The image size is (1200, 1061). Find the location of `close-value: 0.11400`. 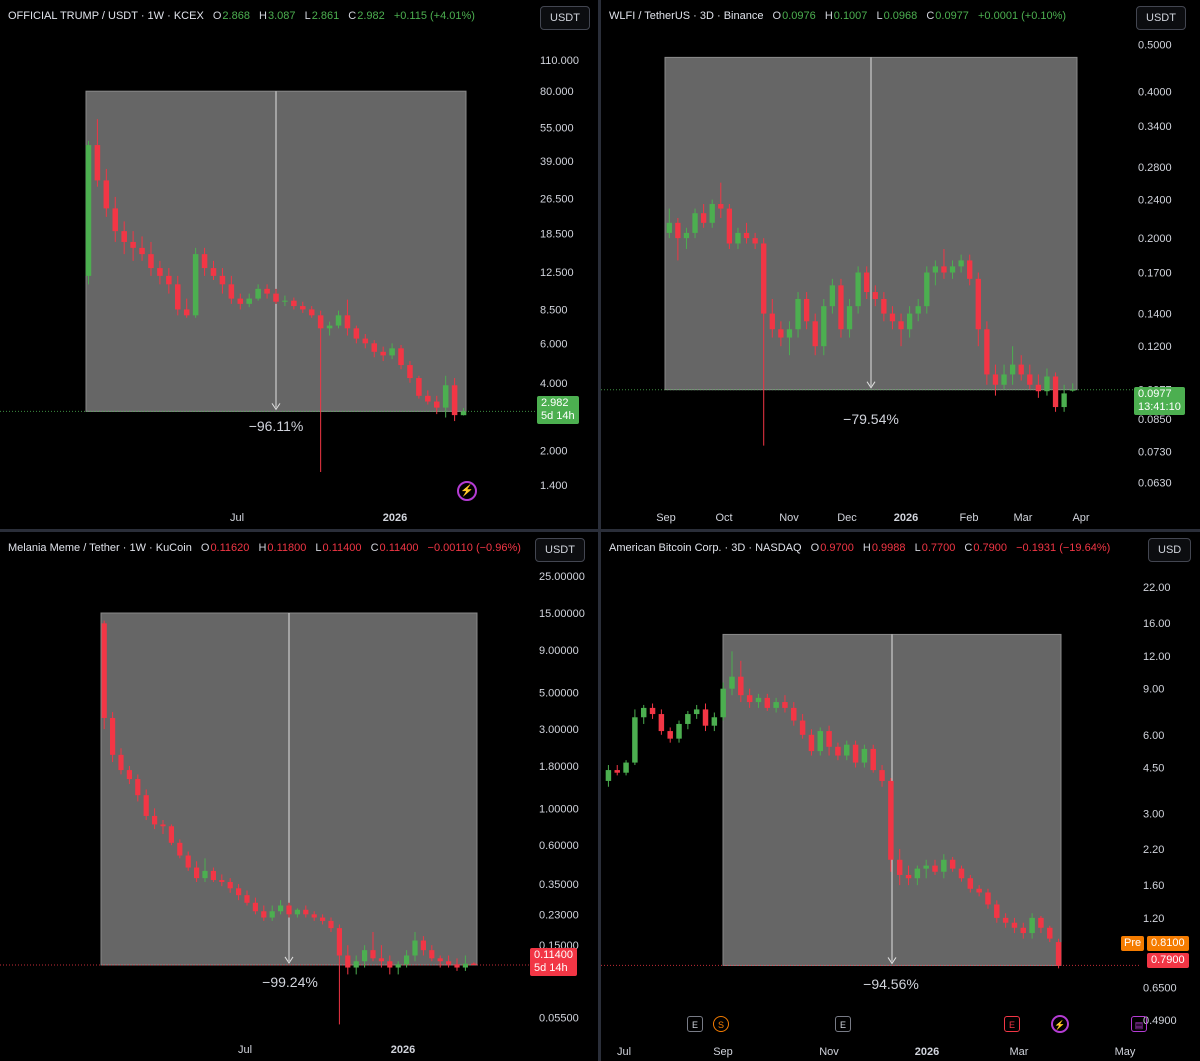

close-value: 0.11400 is located at coordinates (399, 548).